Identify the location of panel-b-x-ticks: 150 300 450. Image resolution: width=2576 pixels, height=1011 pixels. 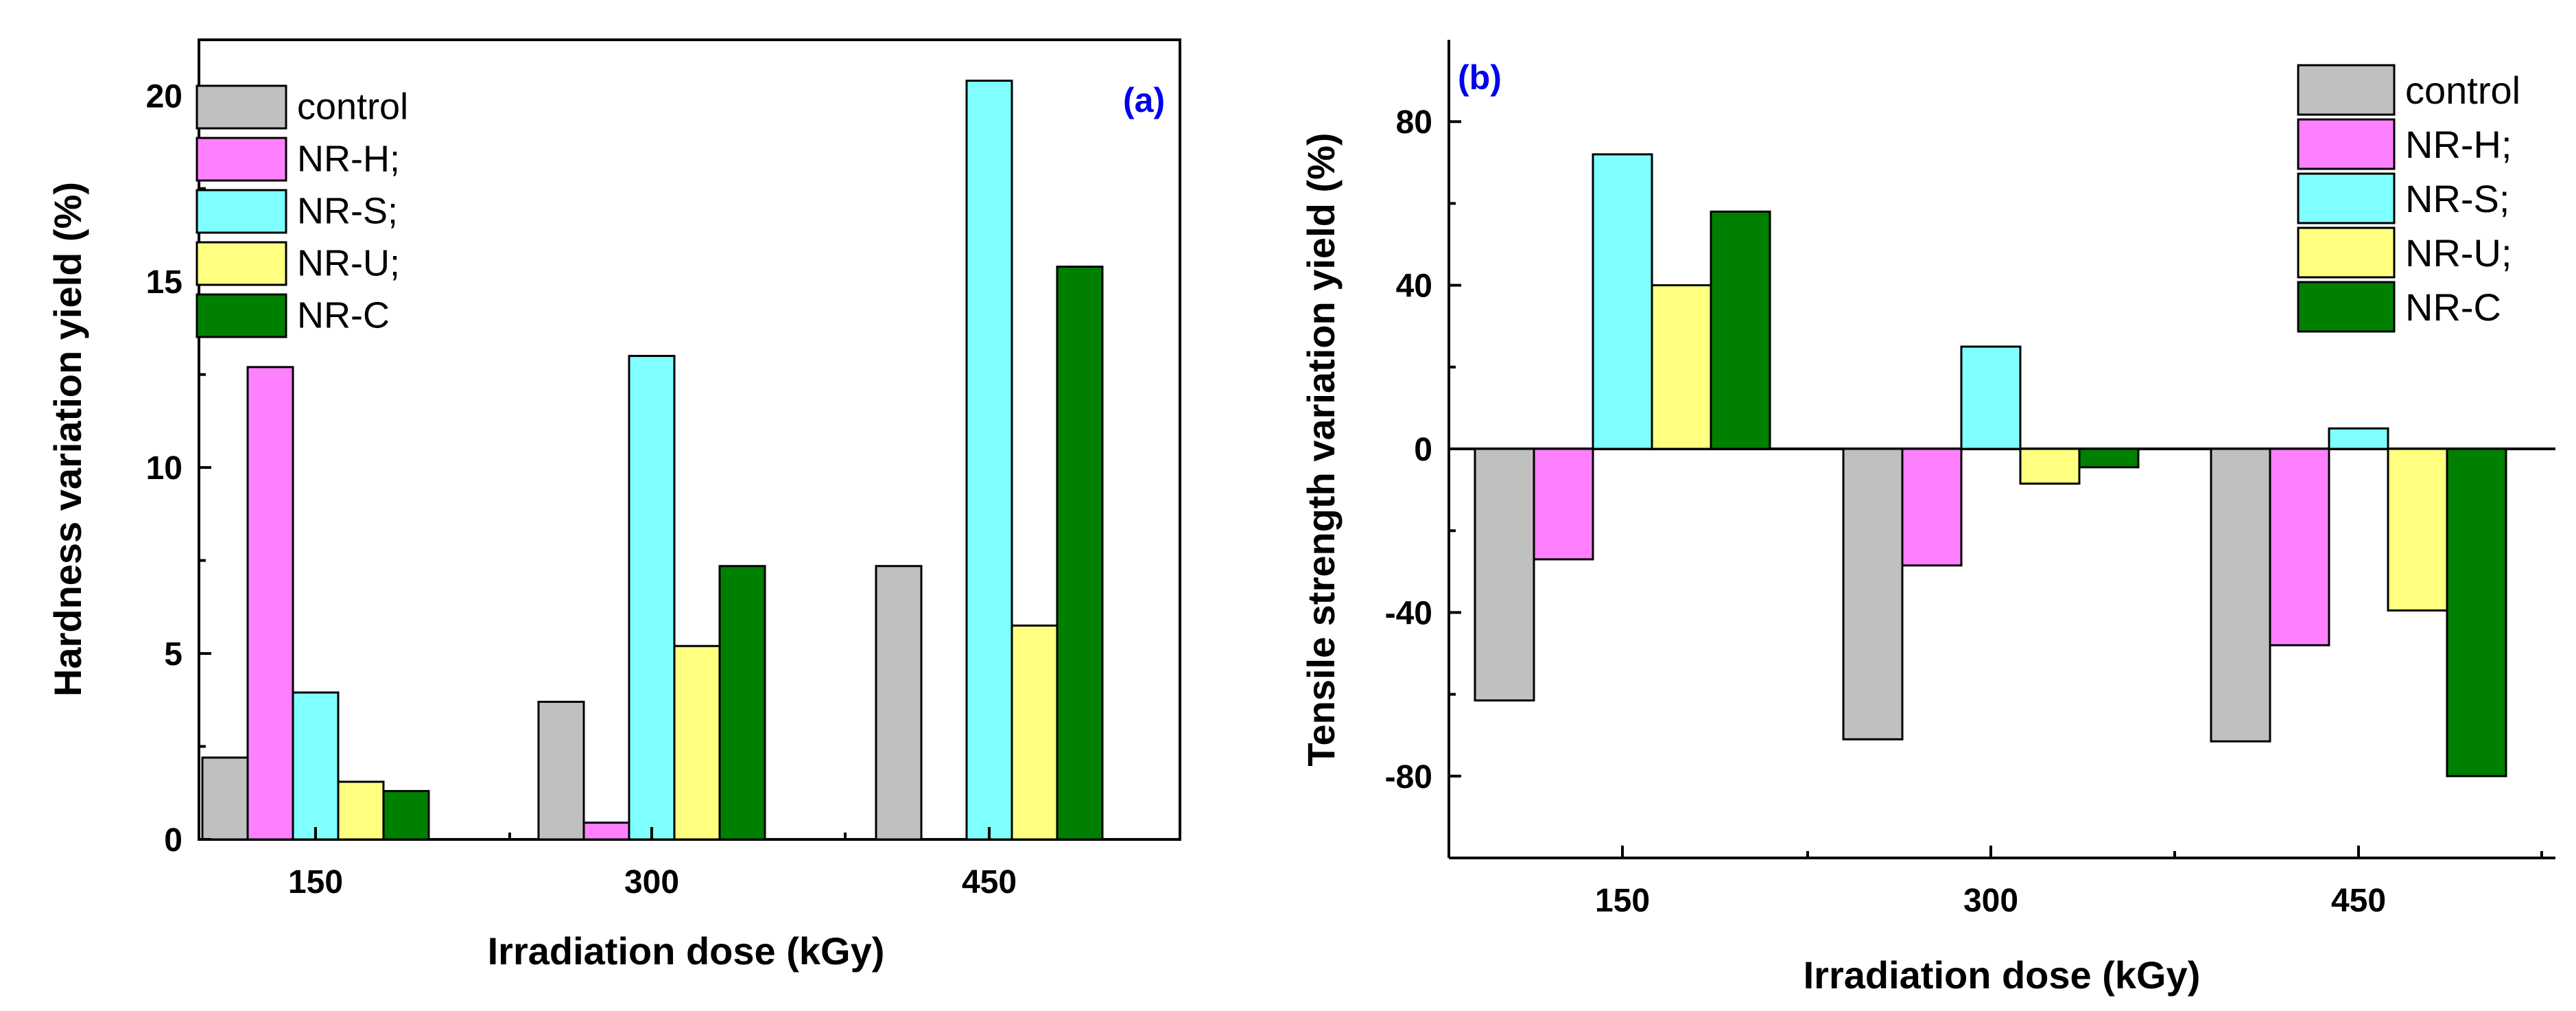
(2069, 882).